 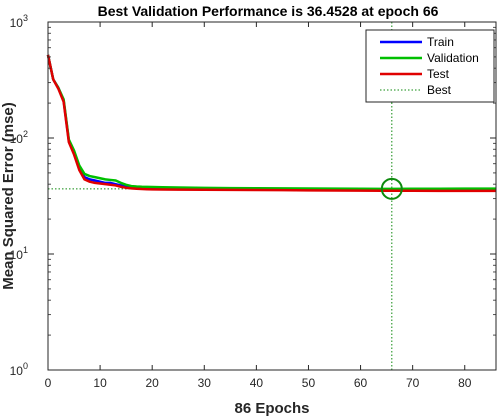 I want to click on legend: Train Validation Test Best, so click(x=430, y=66).